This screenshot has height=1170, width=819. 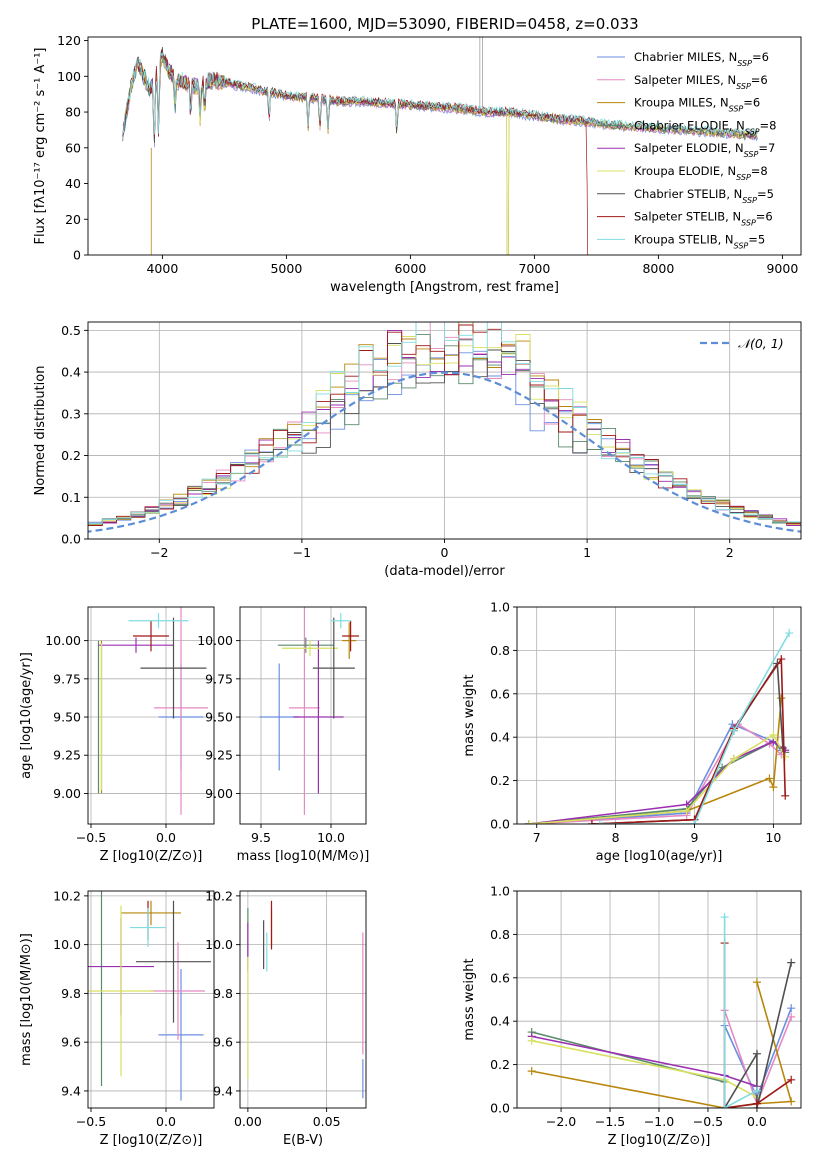 What do you see at coordinates (219, 755) in the screenshot?
I see `age-vs-mass-ytick-label: 9.25` at bounding box center [219, 755].